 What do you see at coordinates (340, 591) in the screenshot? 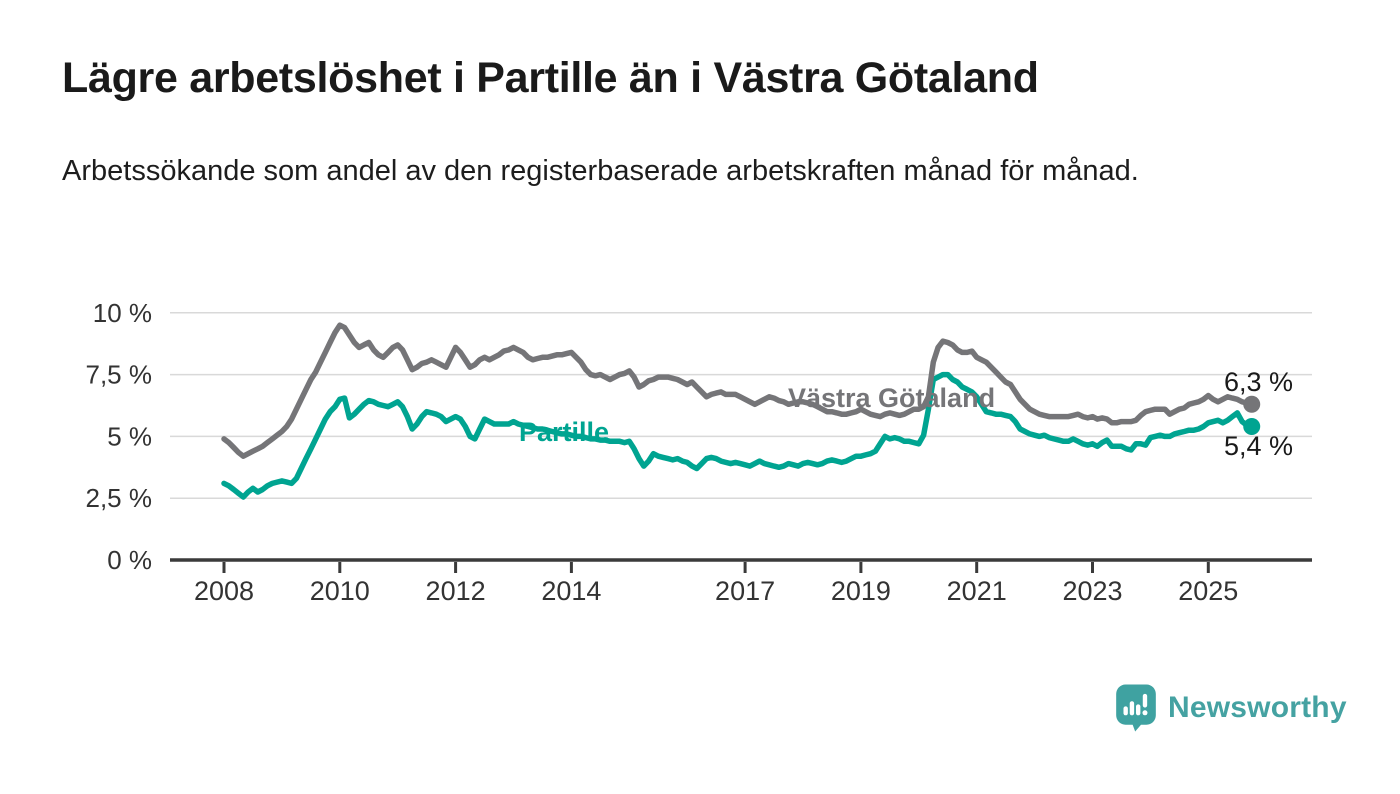
I see `x-axis-tick-label: 2010` at bounding box center [340, 591].